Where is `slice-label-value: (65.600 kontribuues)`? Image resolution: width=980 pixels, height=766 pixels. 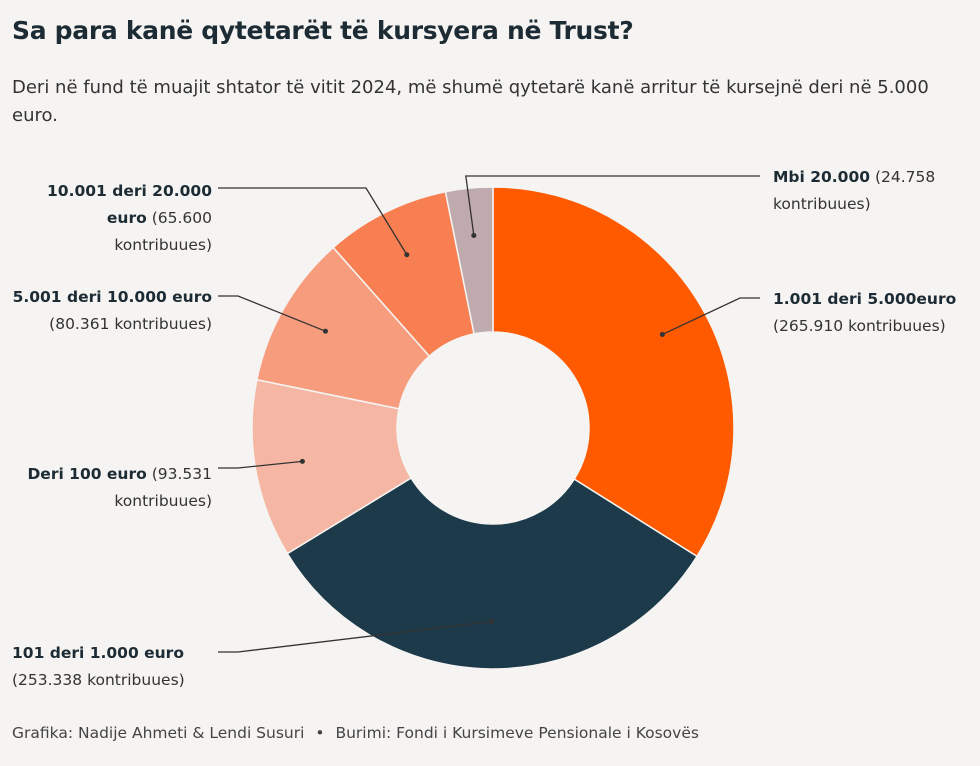 slice-label-value: (65.600 kontribuues) is located at coordinates (163, 231).